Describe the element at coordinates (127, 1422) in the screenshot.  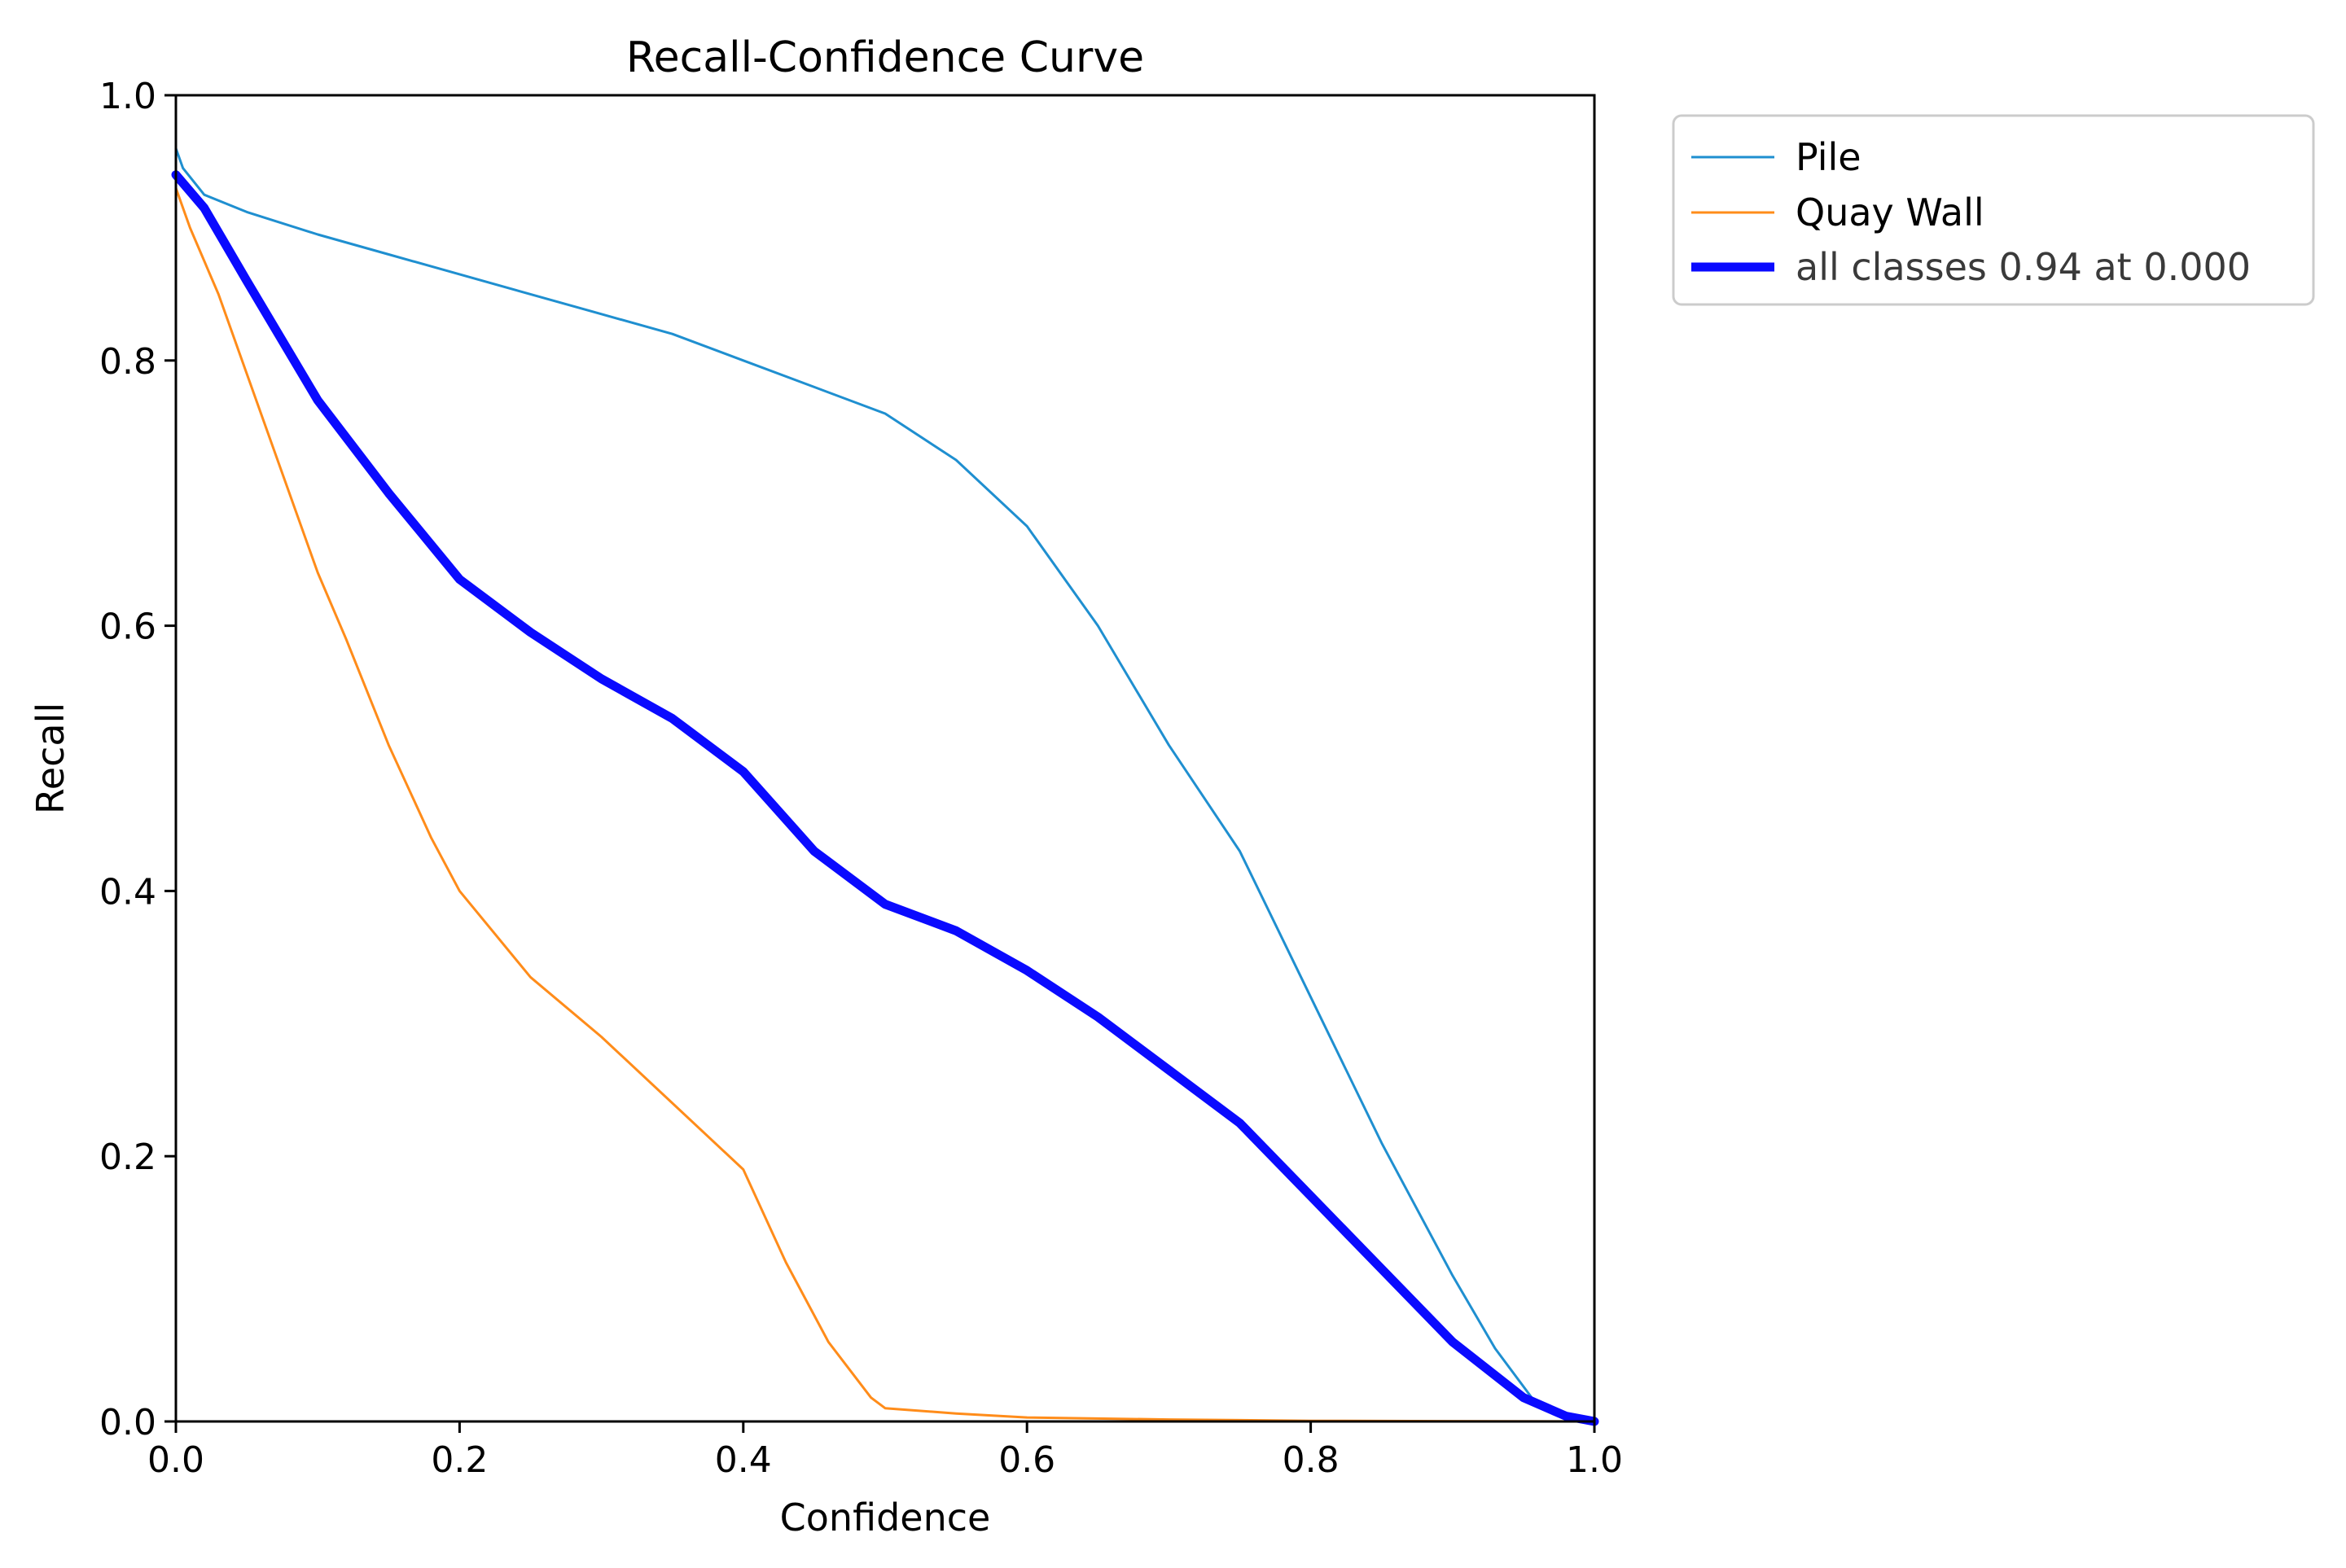
I see `y-tick-label: 0.0` at that location.